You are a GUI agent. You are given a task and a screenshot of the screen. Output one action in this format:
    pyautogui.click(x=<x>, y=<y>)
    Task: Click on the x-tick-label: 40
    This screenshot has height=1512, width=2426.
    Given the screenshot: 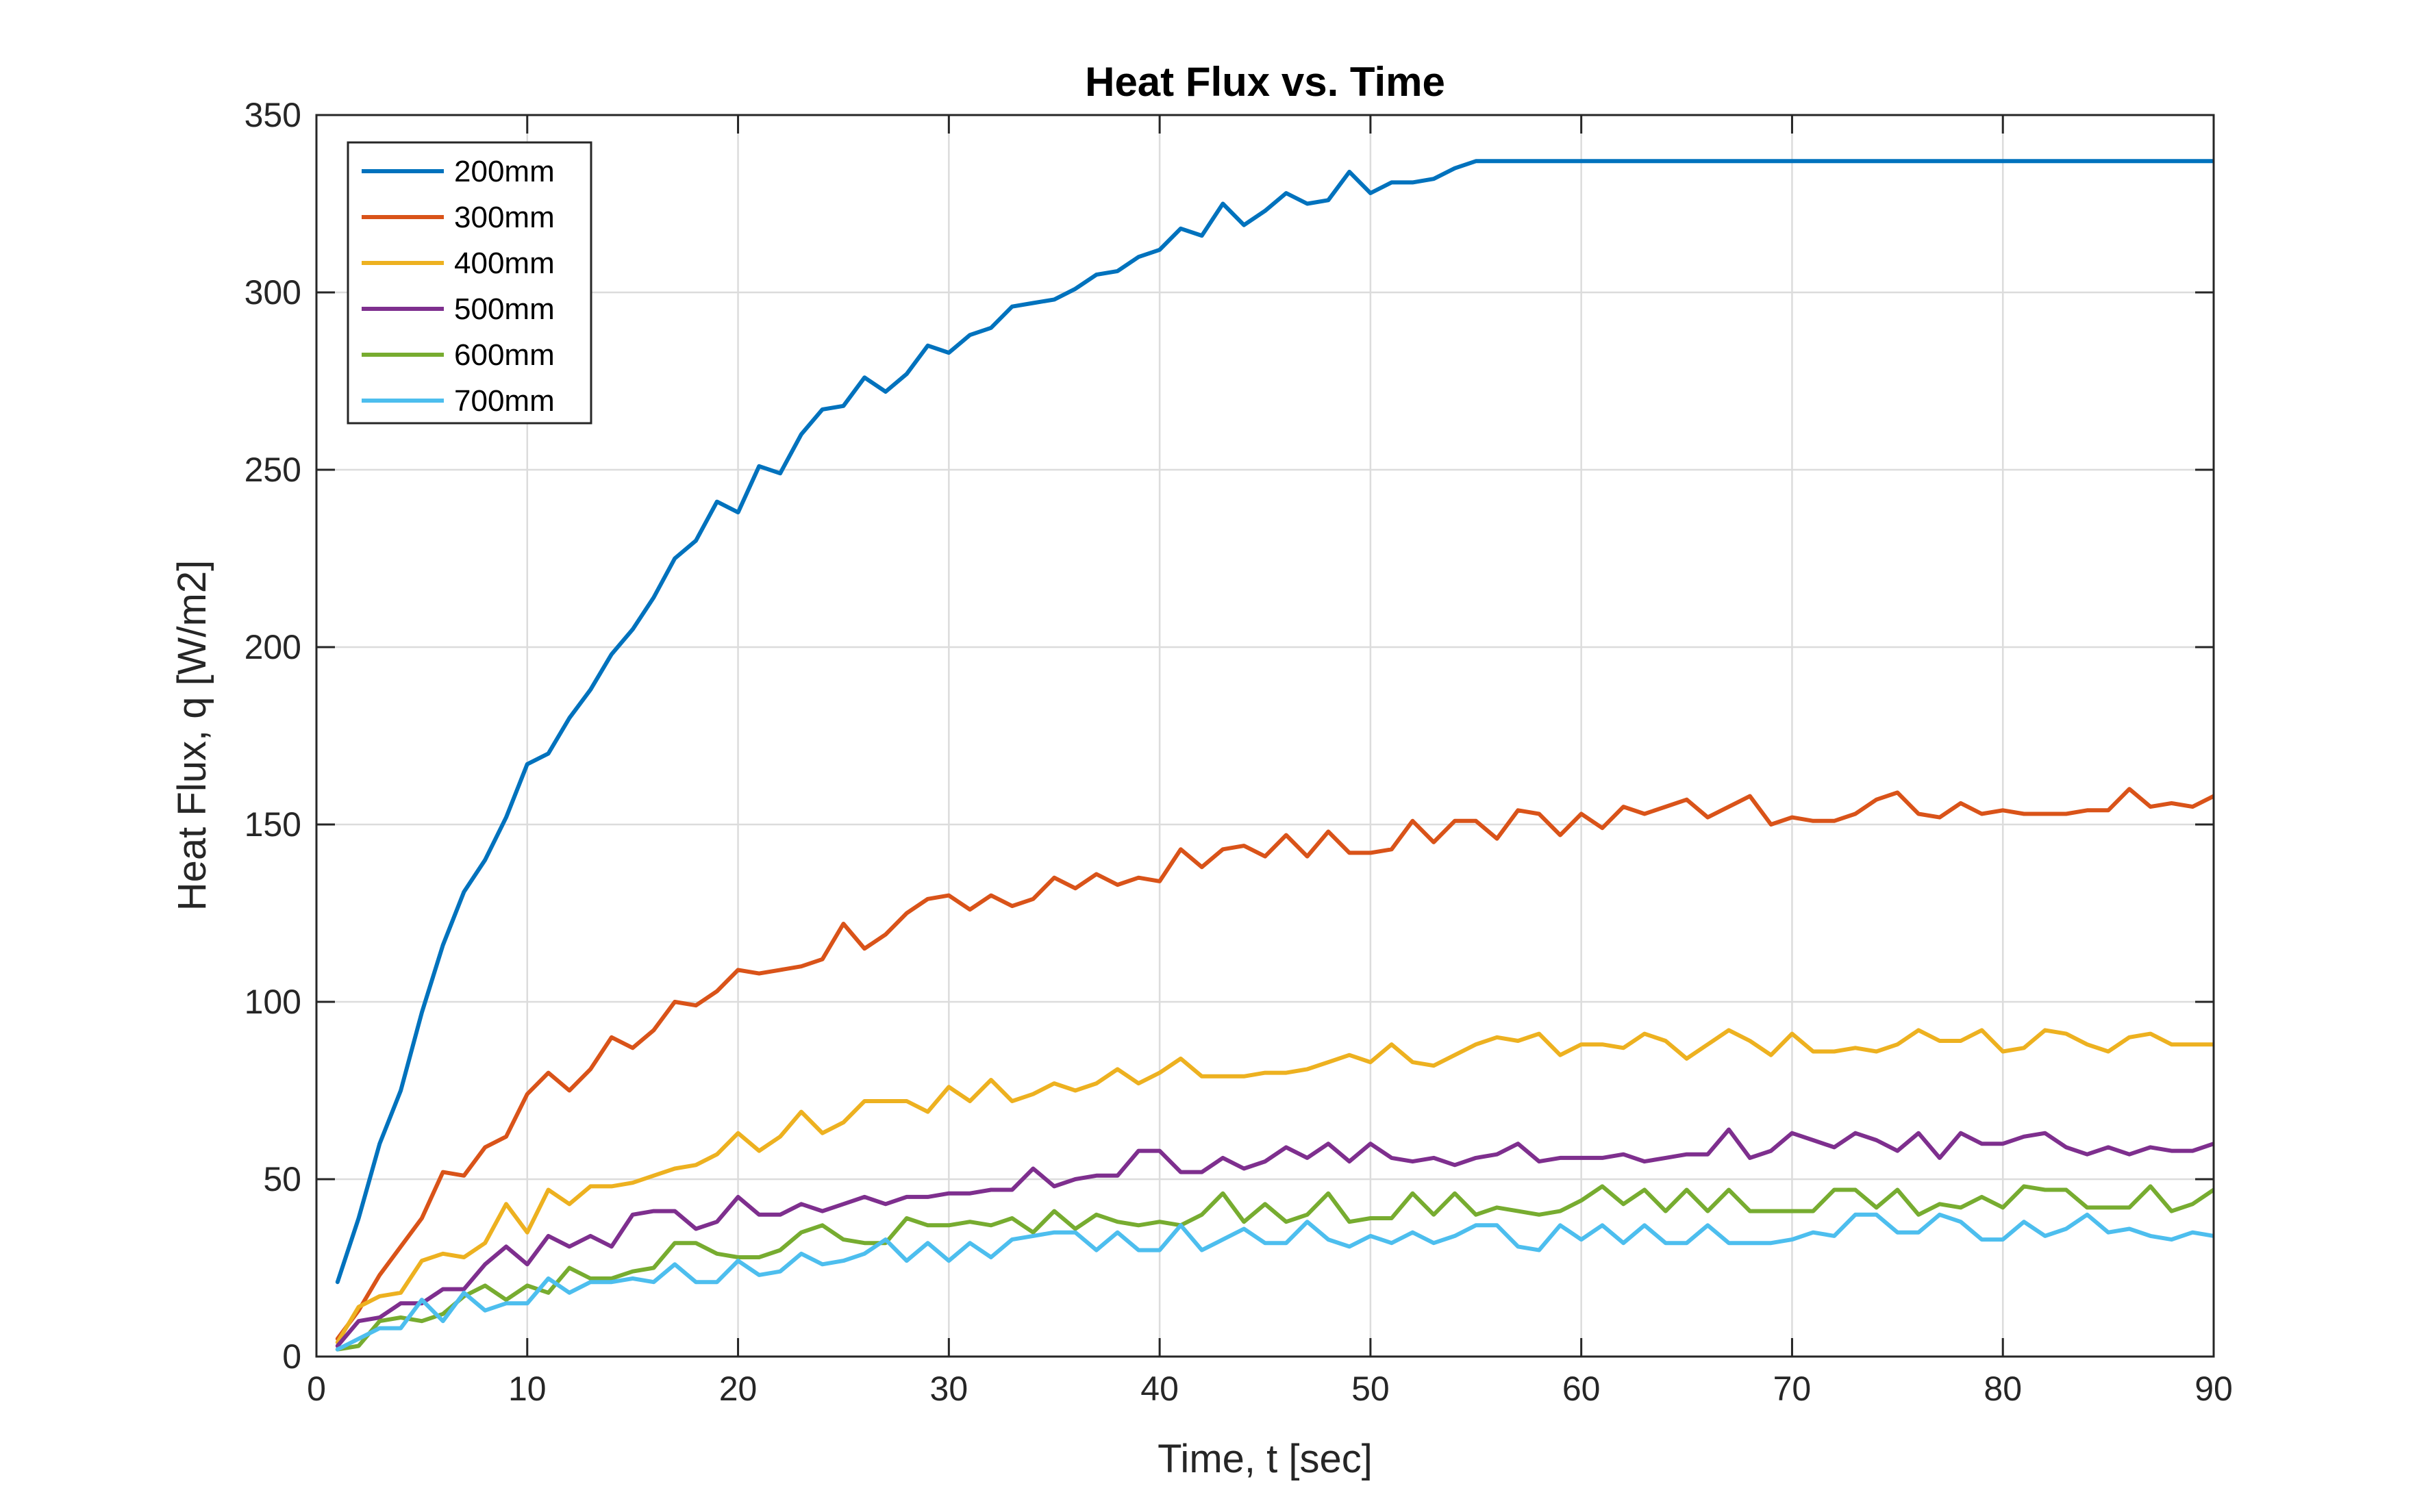 What is the action you would take?
    pyautogui.click(x=1159, y=1389)
    